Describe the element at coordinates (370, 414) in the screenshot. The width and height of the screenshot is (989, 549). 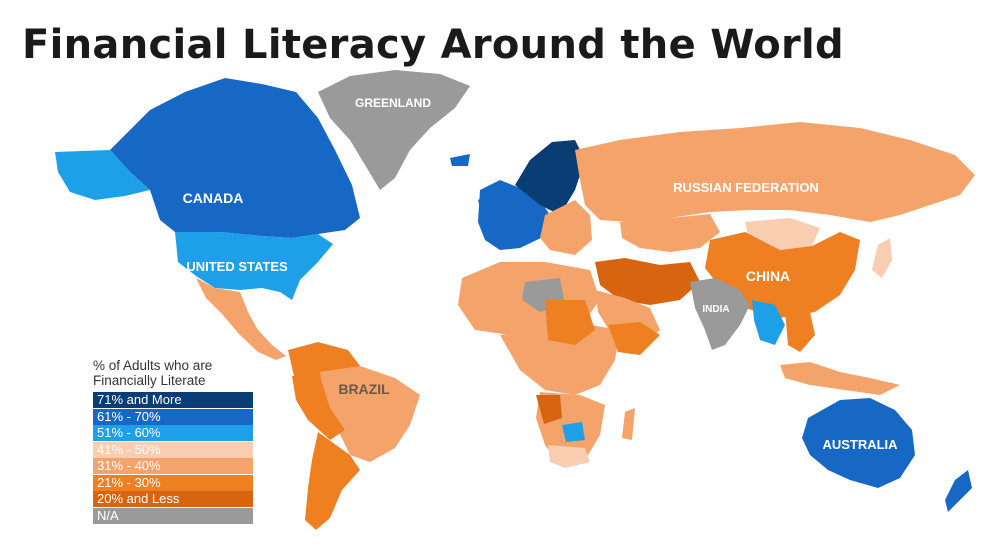
I see `region-brazil` at that location.